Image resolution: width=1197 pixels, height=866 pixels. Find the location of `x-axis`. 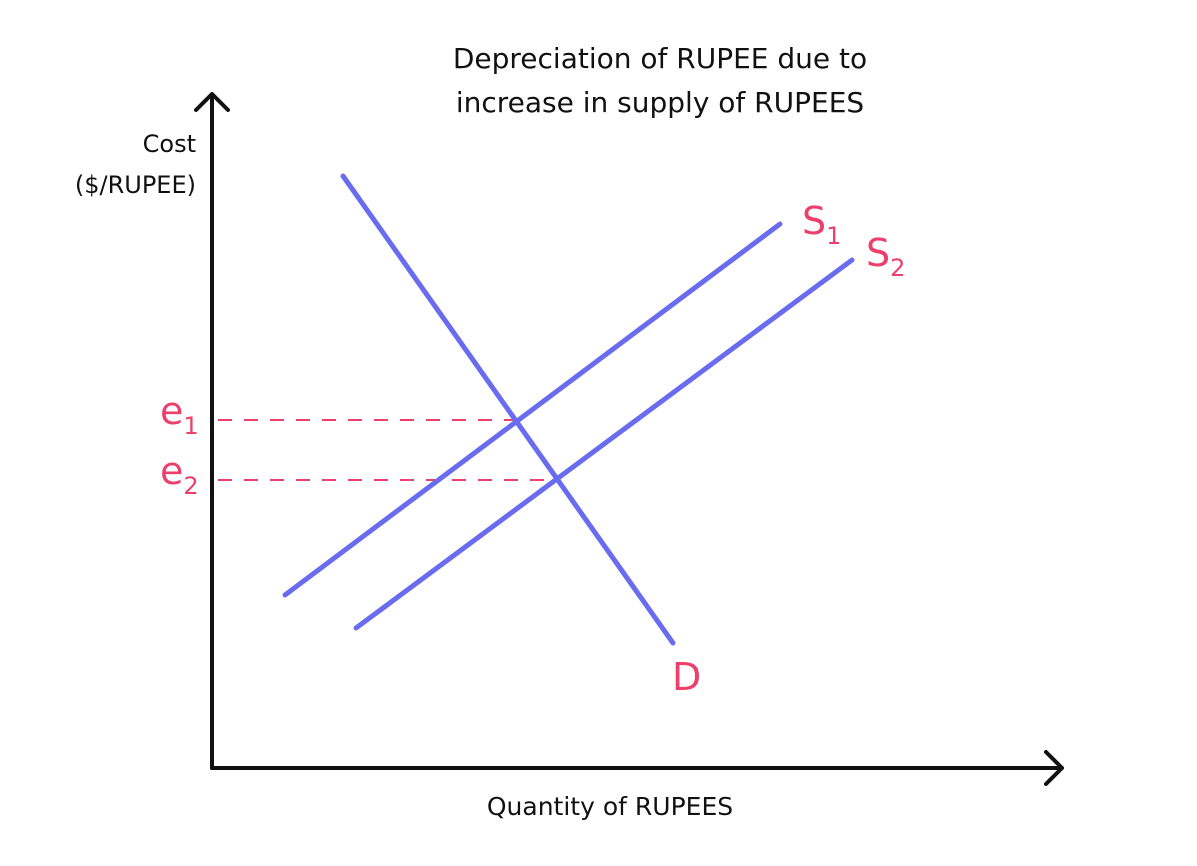

x-axis is located at coordinates (637, 768).